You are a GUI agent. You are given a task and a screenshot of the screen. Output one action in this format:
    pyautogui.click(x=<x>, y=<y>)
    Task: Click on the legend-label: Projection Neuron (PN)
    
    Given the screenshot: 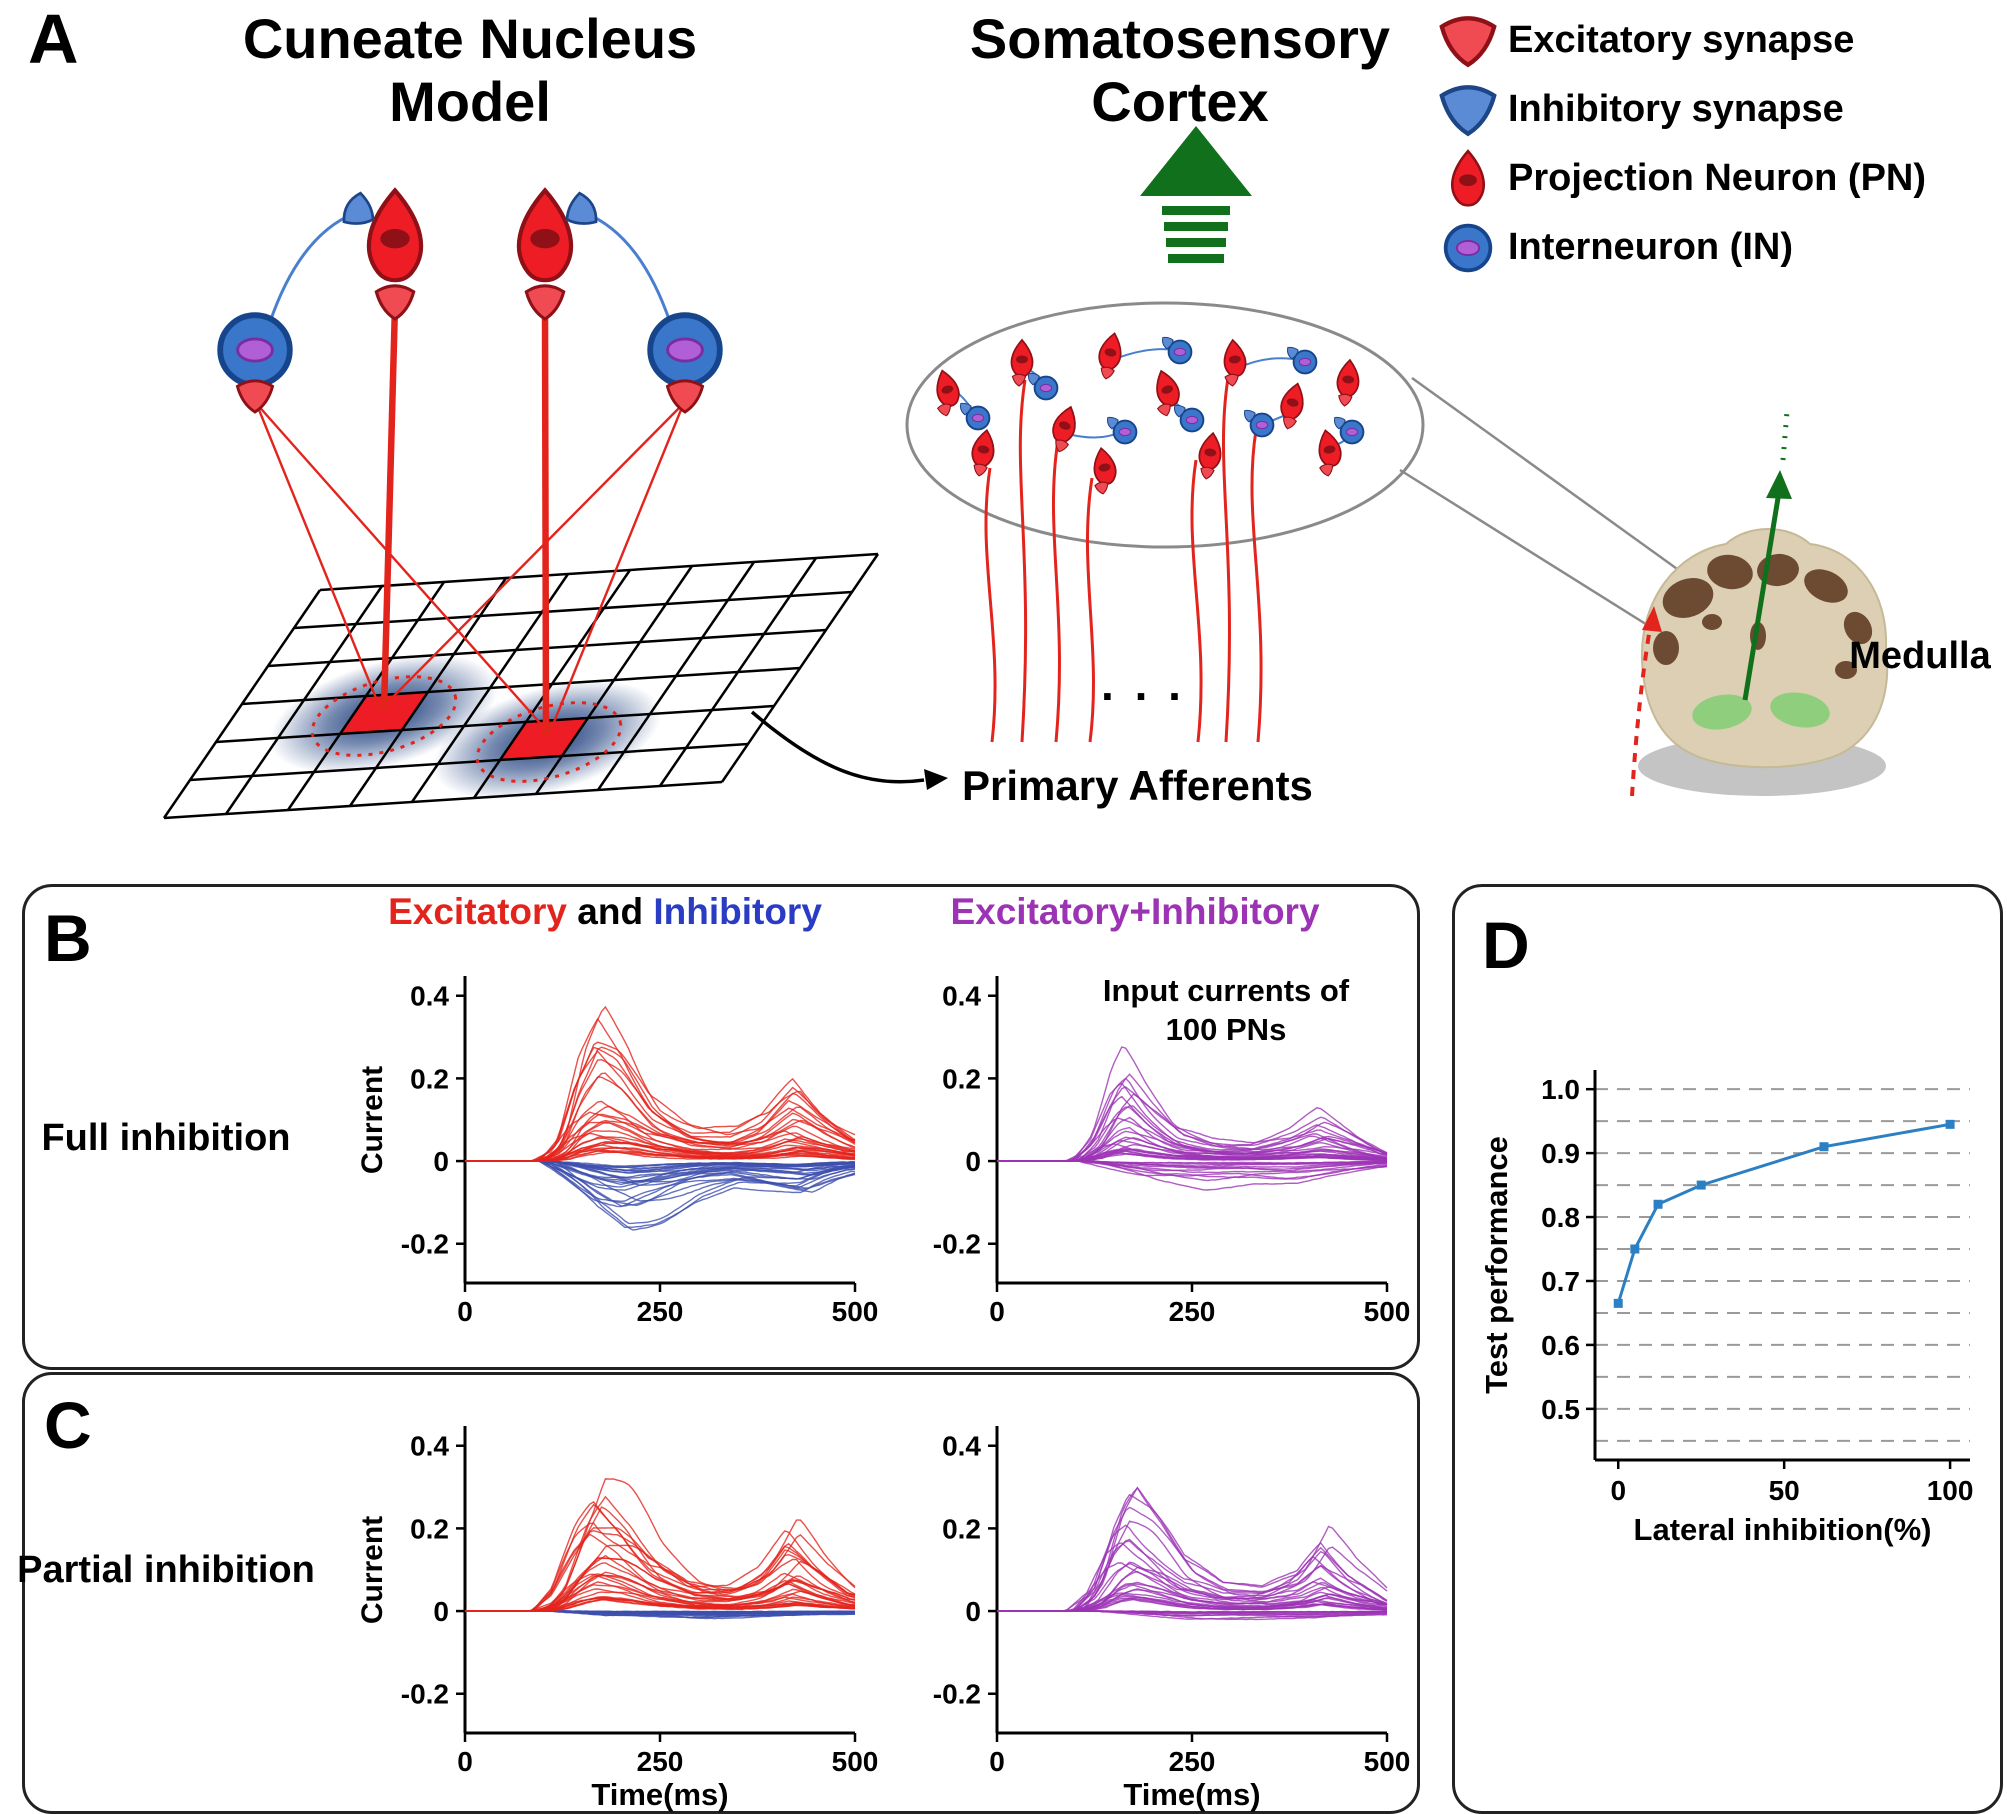 What is the action you would take?
    pyautogui.click(x=1717, y=178)
    